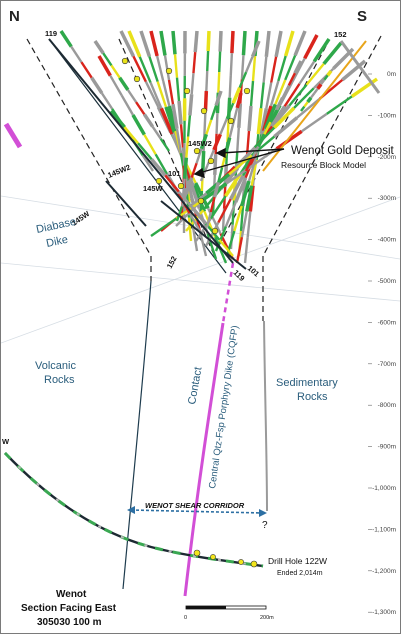 The height and width of the screenshot is (634, 401). I want to click on hole-label-101-b: 101, so click(253, 271).